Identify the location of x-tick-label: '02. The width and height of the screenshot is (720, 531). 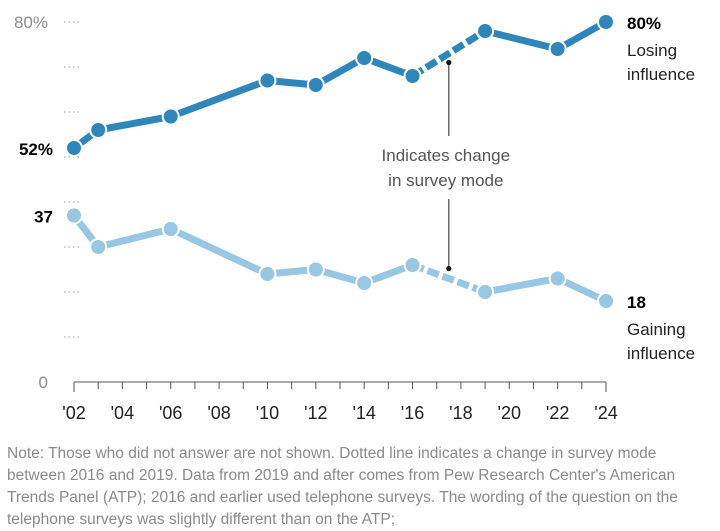
(73, 413).